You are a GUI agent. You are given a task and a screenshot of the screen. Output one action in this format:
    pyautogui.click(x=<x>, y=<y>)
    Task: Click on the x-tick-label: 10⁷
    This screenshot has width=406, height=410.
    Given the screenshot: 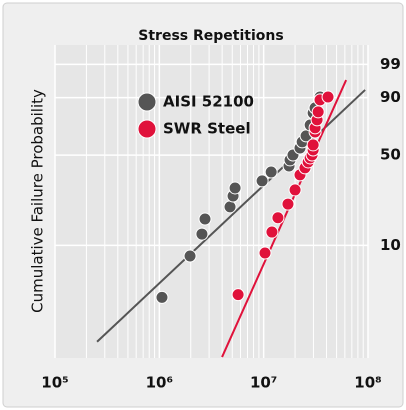 What is the action you would take?
    pyautogui.click(x=263, y=383)
    